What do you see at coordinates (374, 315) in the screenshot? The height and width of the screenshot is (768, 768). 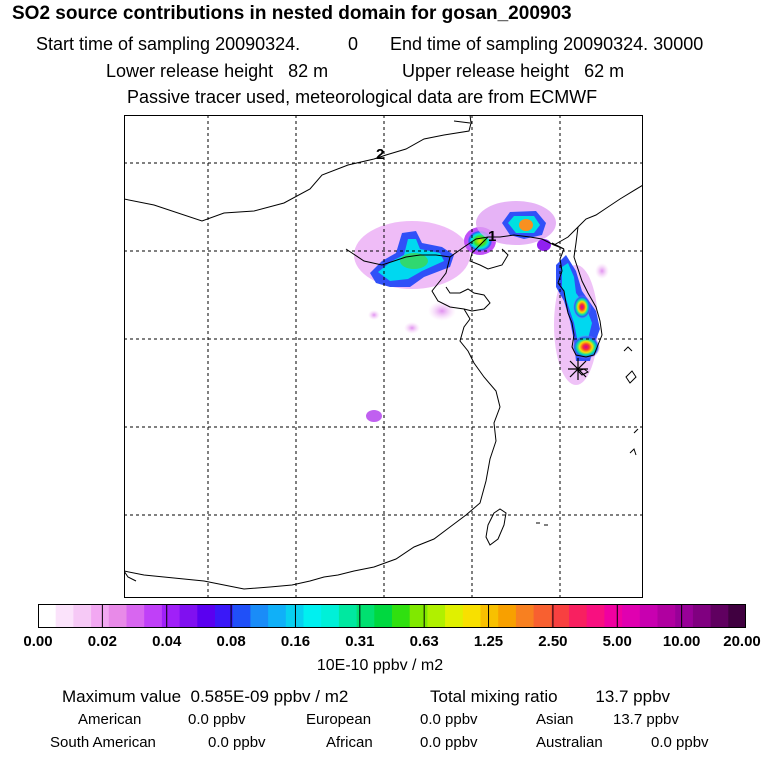 I see `plume-spot-f` at bounding box center [374, 315].